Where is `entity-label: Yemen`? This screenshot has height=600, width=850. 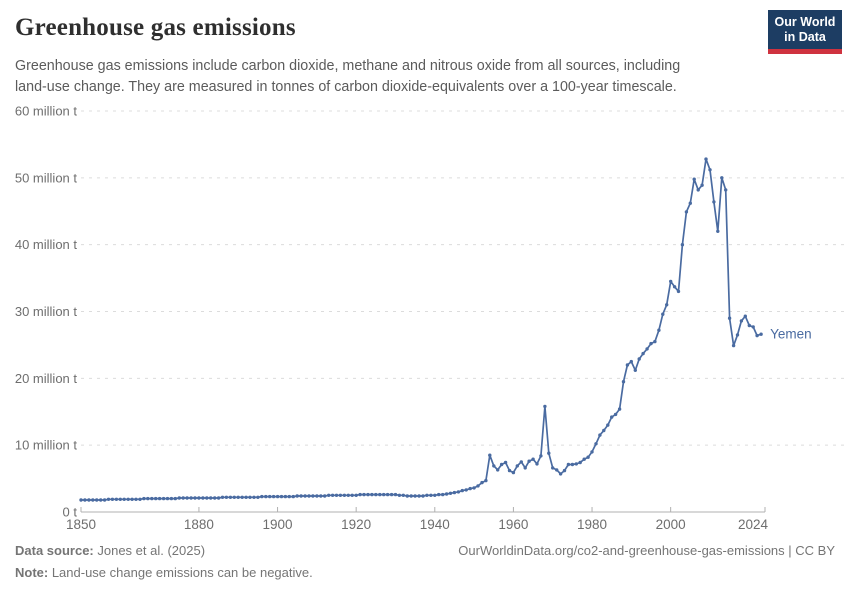 entity-label: Yemen is located at coordinates (791, 334).